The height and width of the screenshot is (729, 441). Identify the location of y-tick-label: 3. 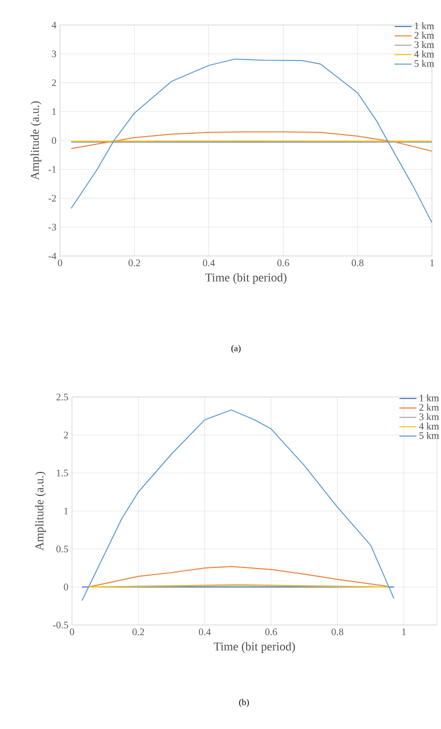
(54, 54).